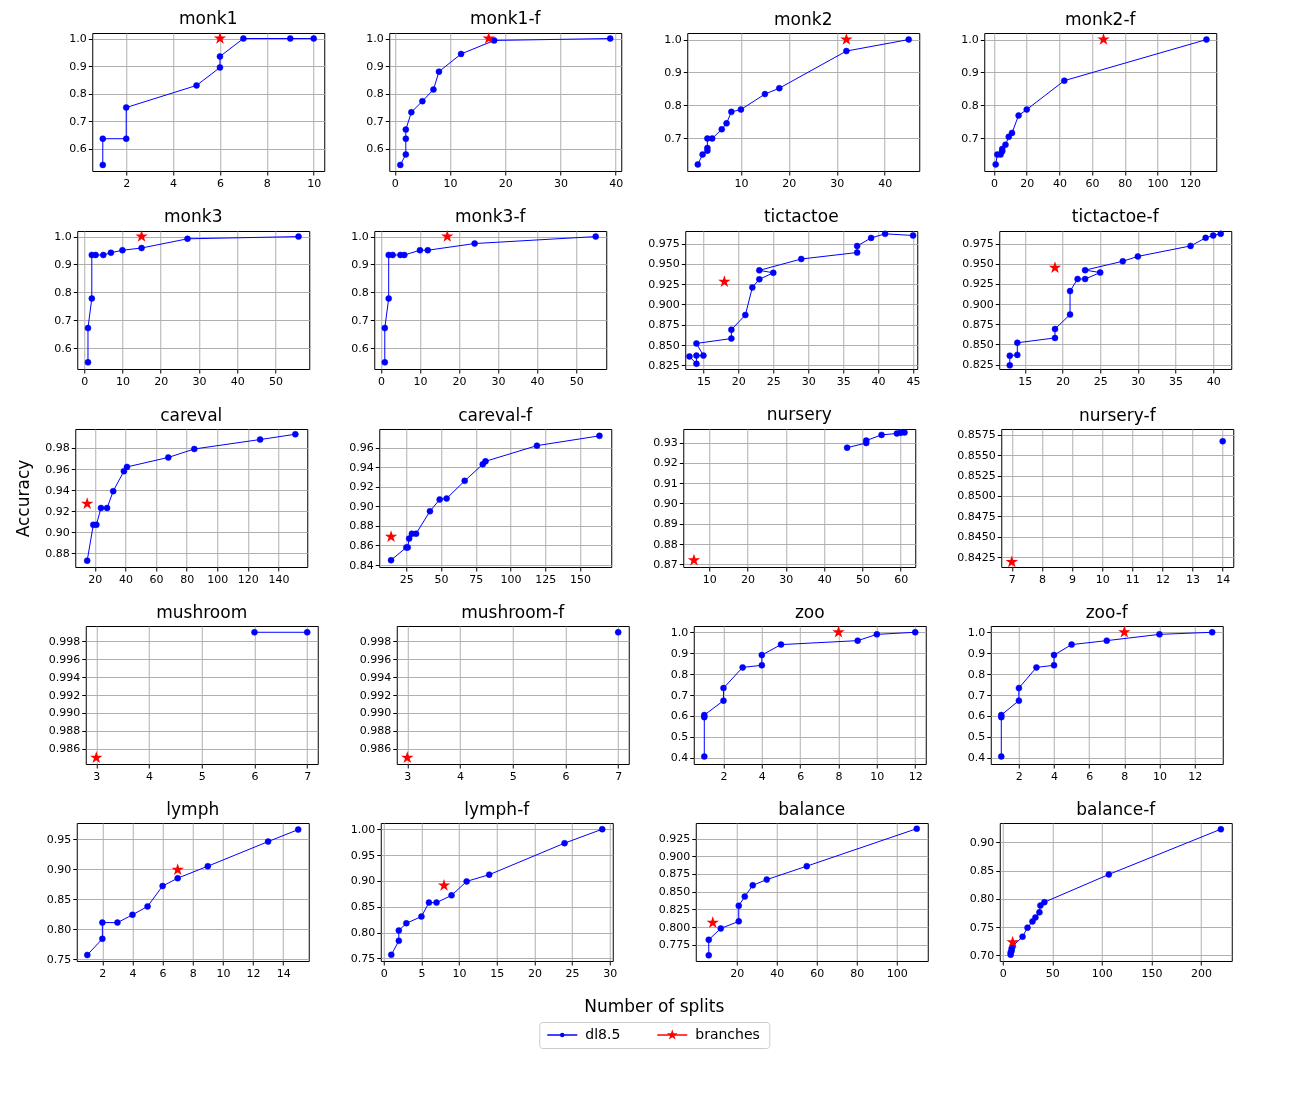  I want to click on y-tick-label: 0.950, so click(978, 264).